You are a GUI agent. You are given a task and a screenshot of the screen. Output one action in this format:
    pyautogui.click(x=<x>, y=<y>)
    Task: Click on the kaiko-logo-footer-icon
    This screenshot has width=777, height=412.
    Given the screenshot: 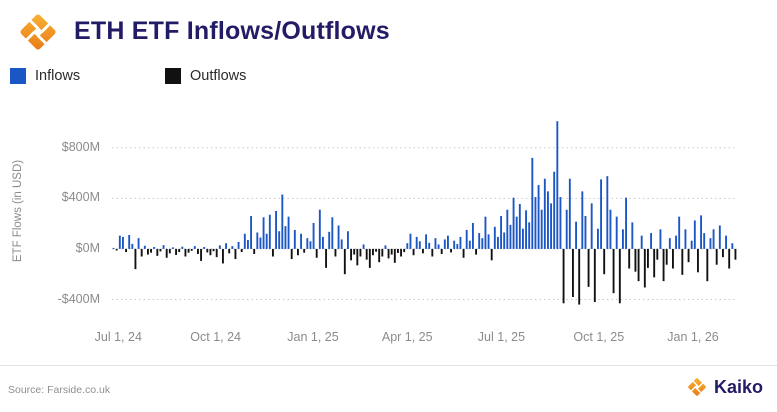 What is the action you would take?
    pyautogui.click(x=697, y=387)
    